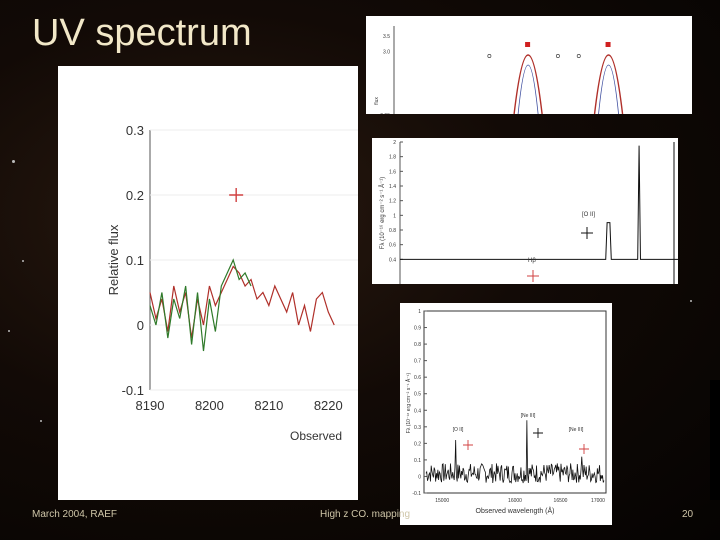 Image resolution: width=720 pixels, height=540 pixels. I want to click on slide-title: UV spectrum, so click(142, 33).